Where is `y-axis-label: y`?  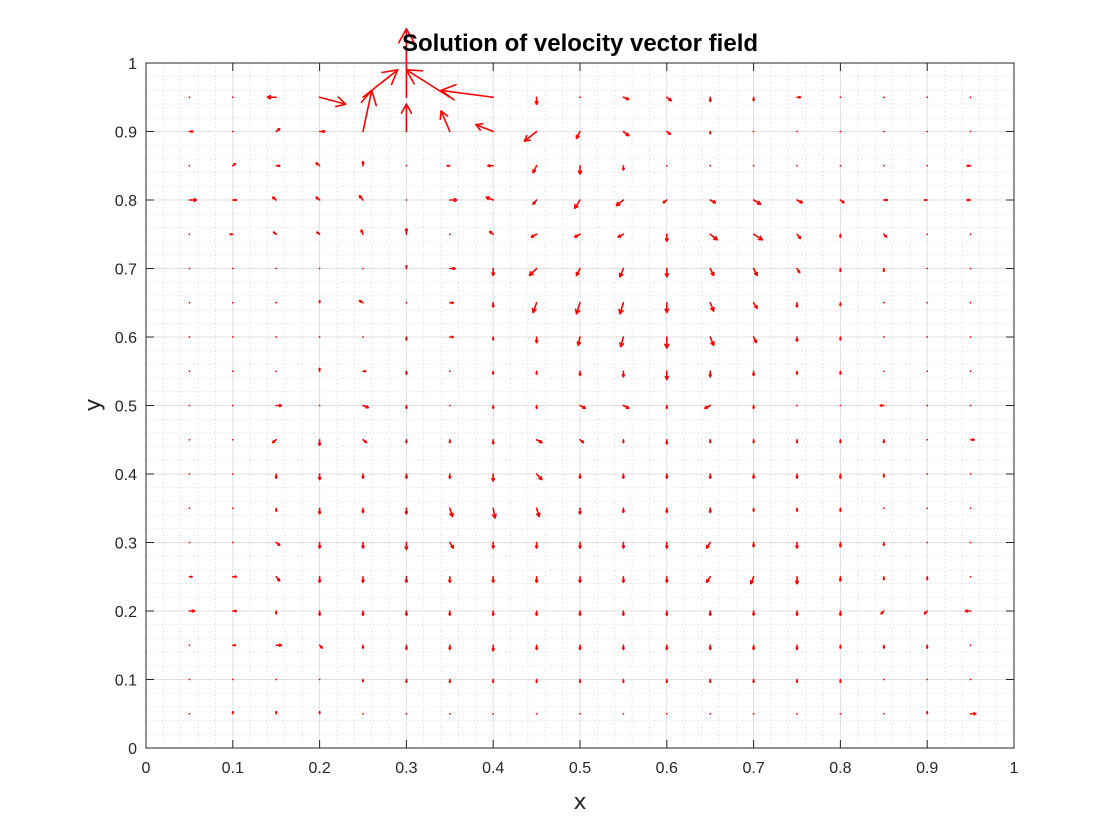 y-axis-label: y is located at coordinates (93, 404).